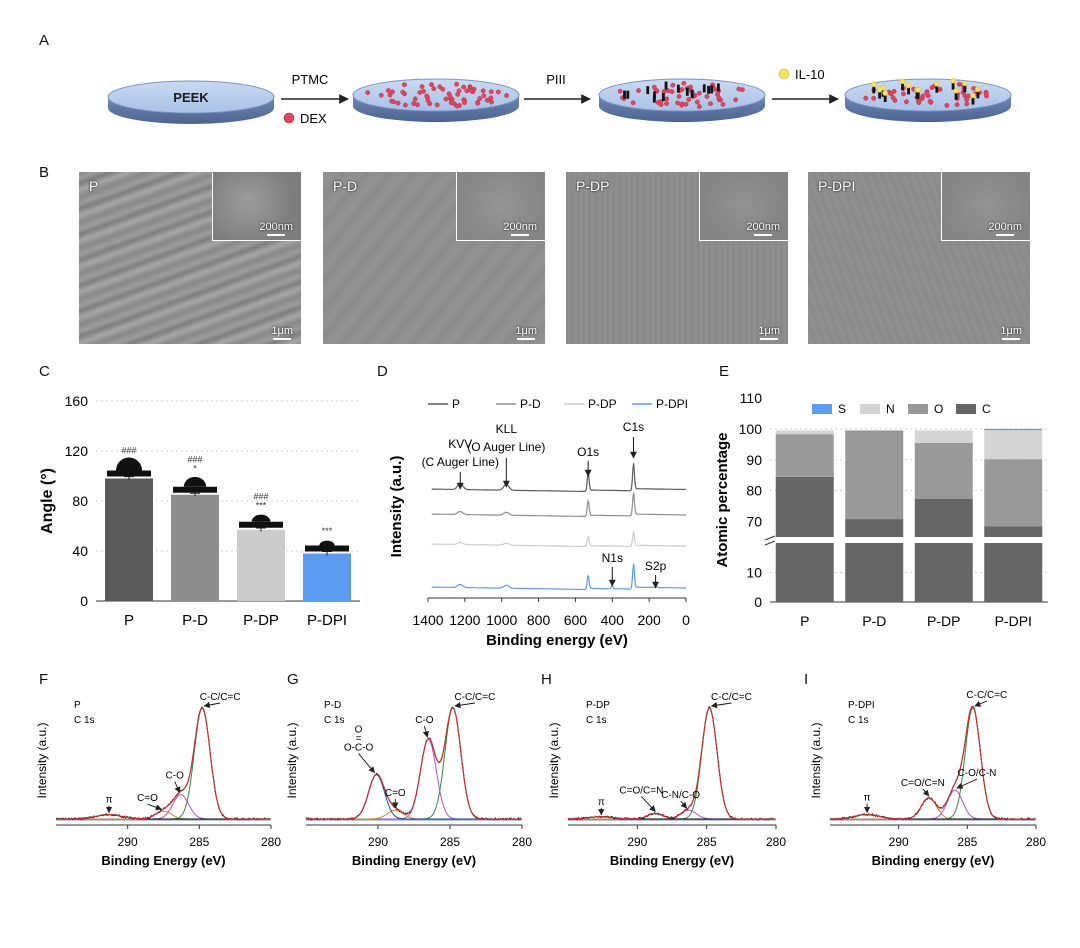 The image size is (1080, 948). I want to click on segment-s, so click(1013, 429).